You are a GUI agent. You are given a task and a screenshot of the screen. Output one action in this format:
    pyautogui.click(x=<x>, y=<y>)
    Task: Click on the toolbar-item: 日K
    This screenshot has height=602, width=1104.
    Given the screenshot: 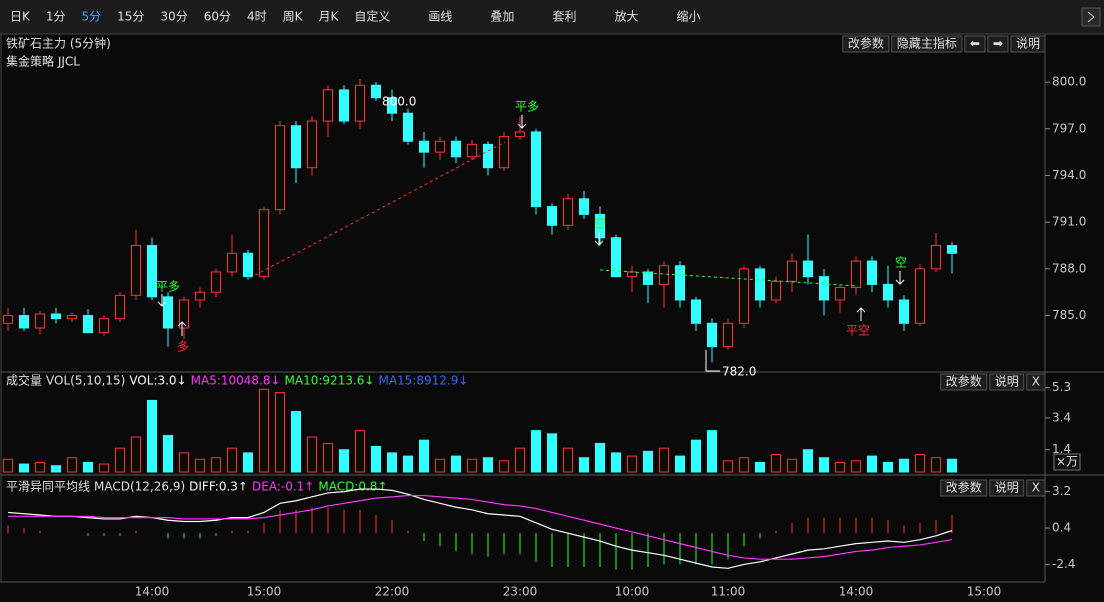 What is the action you would take?
    pyautogui.click(x=20, y=17)
    